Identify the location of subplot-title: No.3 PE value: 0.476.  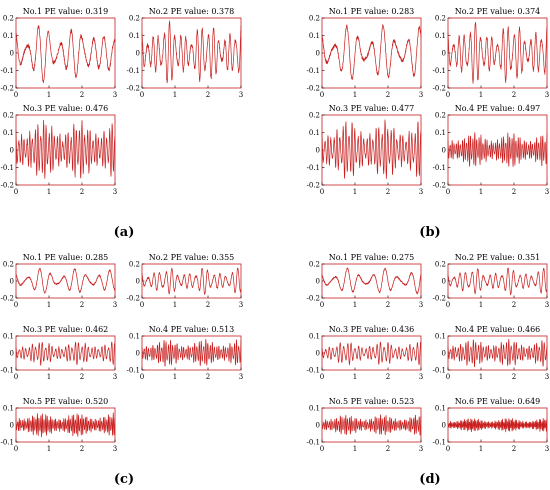
(66, 108).